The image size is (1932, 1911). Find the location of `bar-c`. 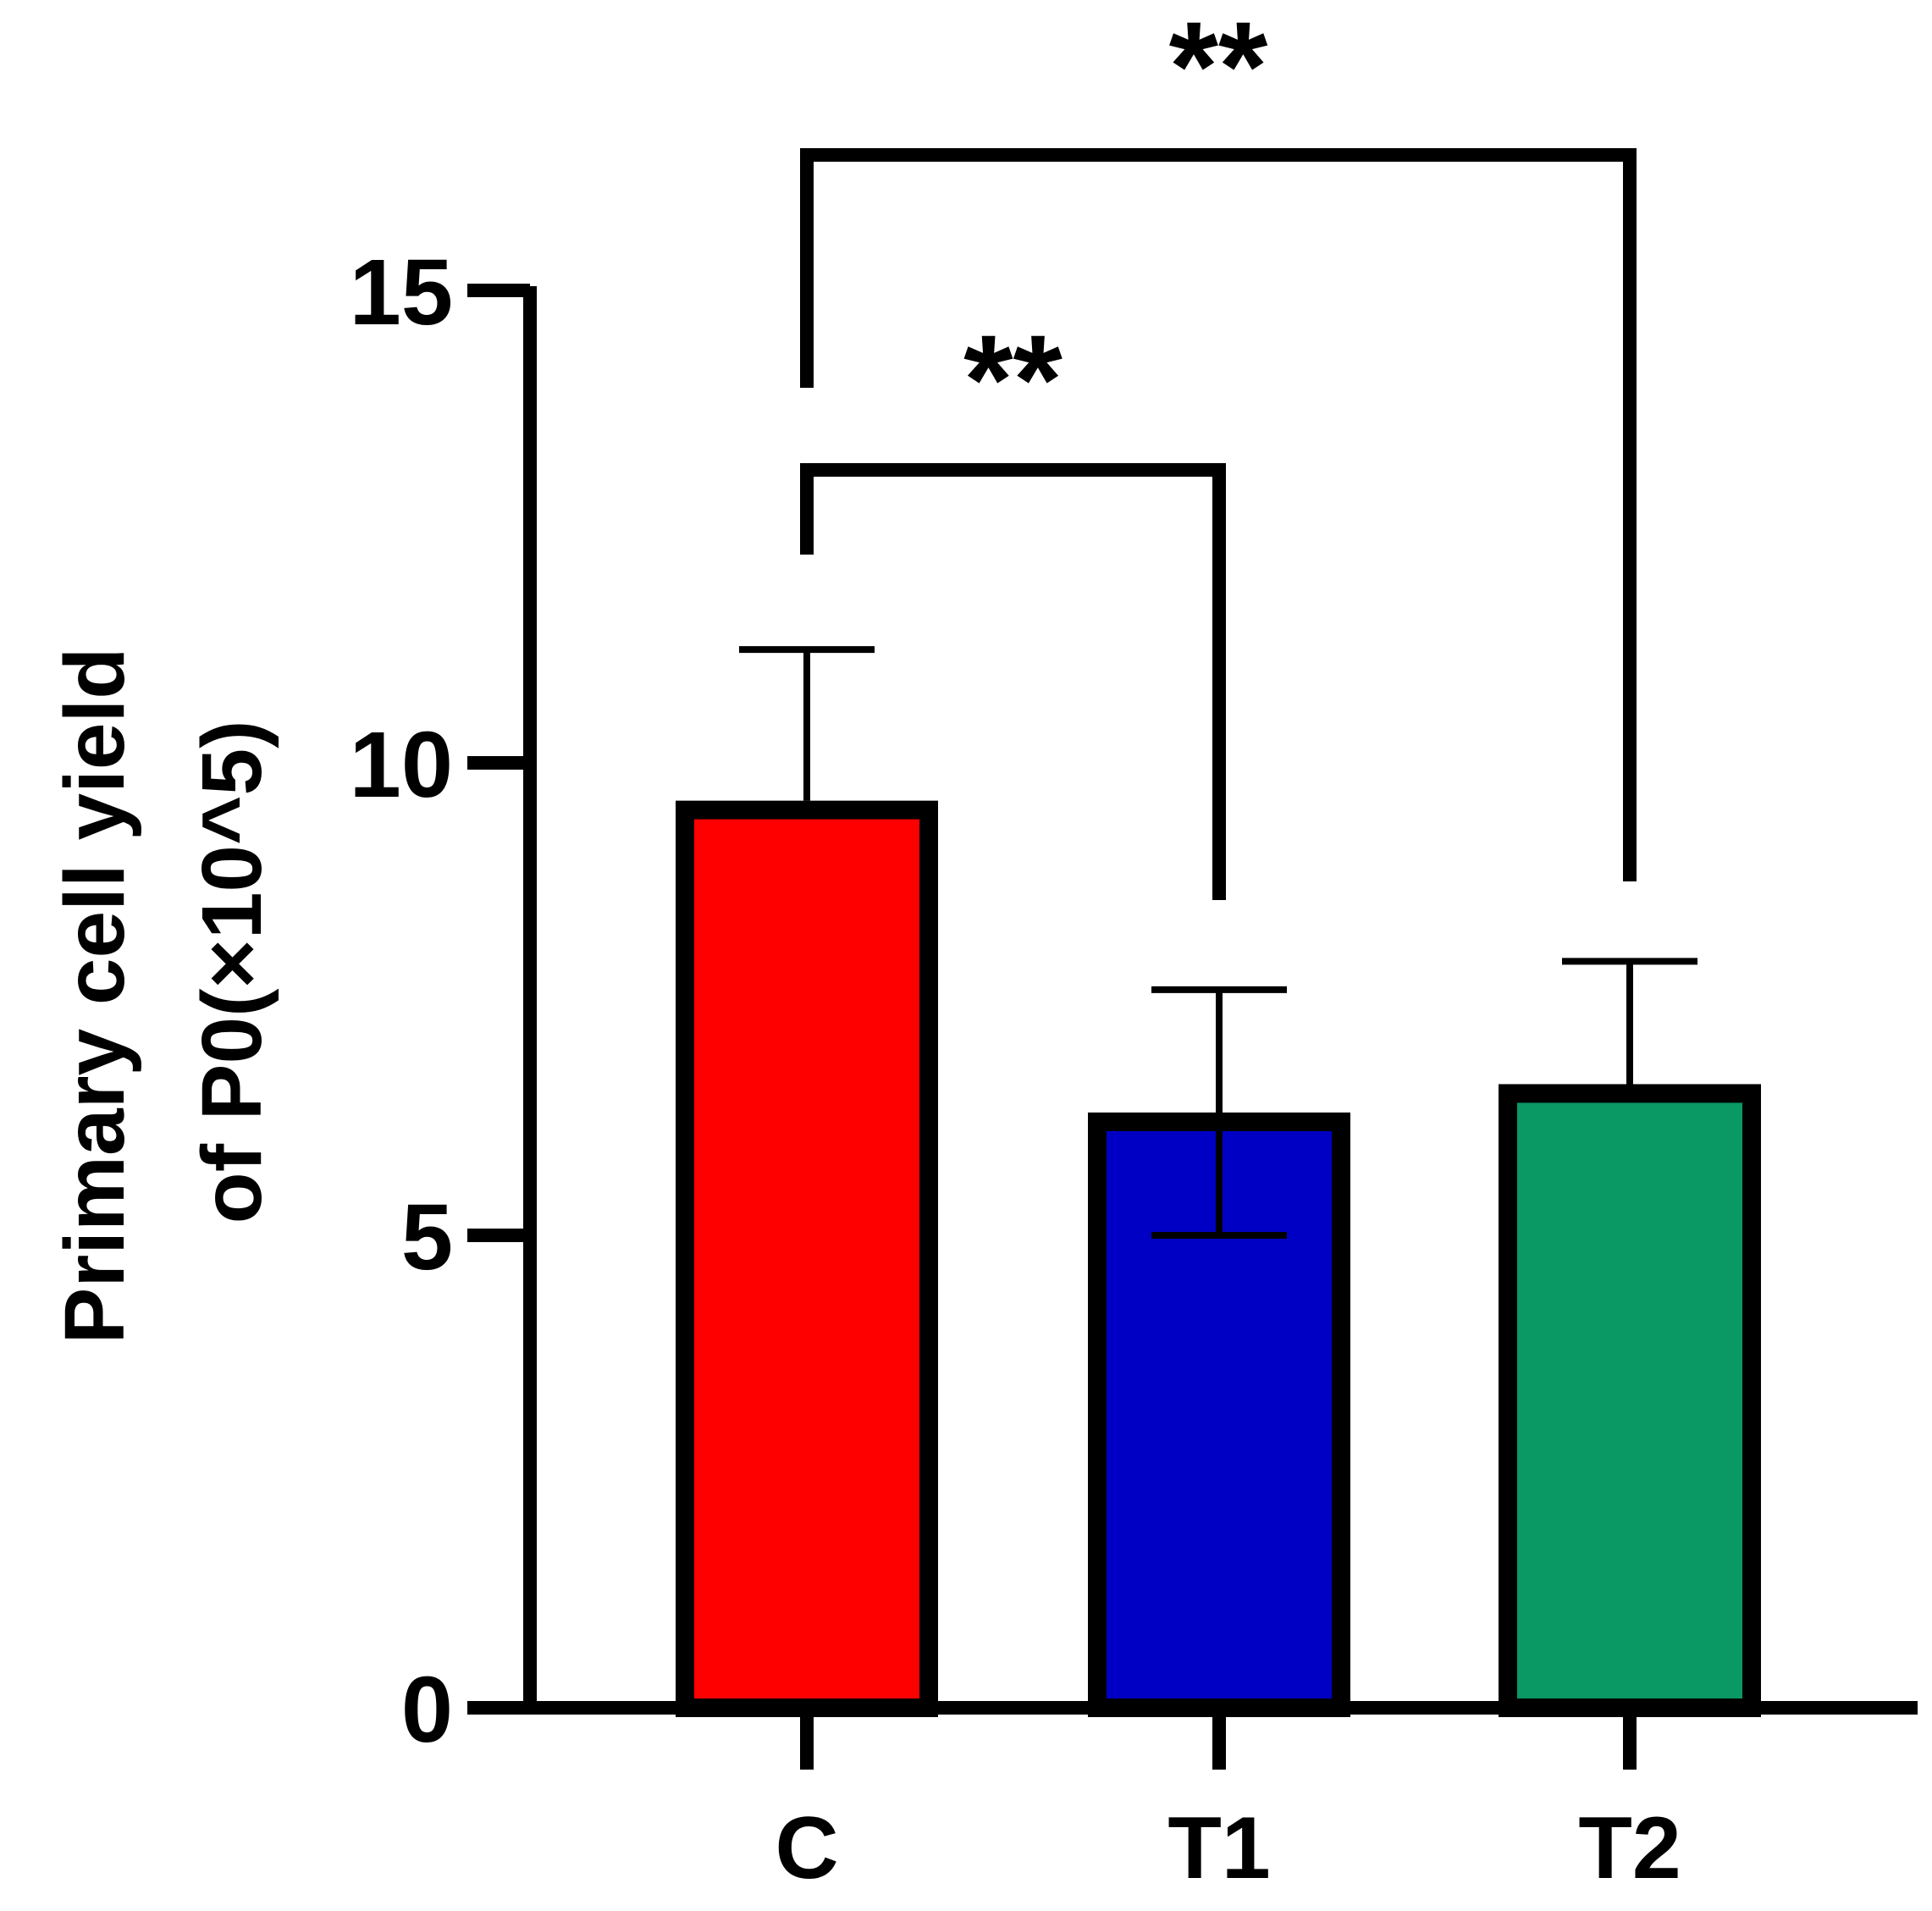

bar-c is located at coordinates (807, 1258).